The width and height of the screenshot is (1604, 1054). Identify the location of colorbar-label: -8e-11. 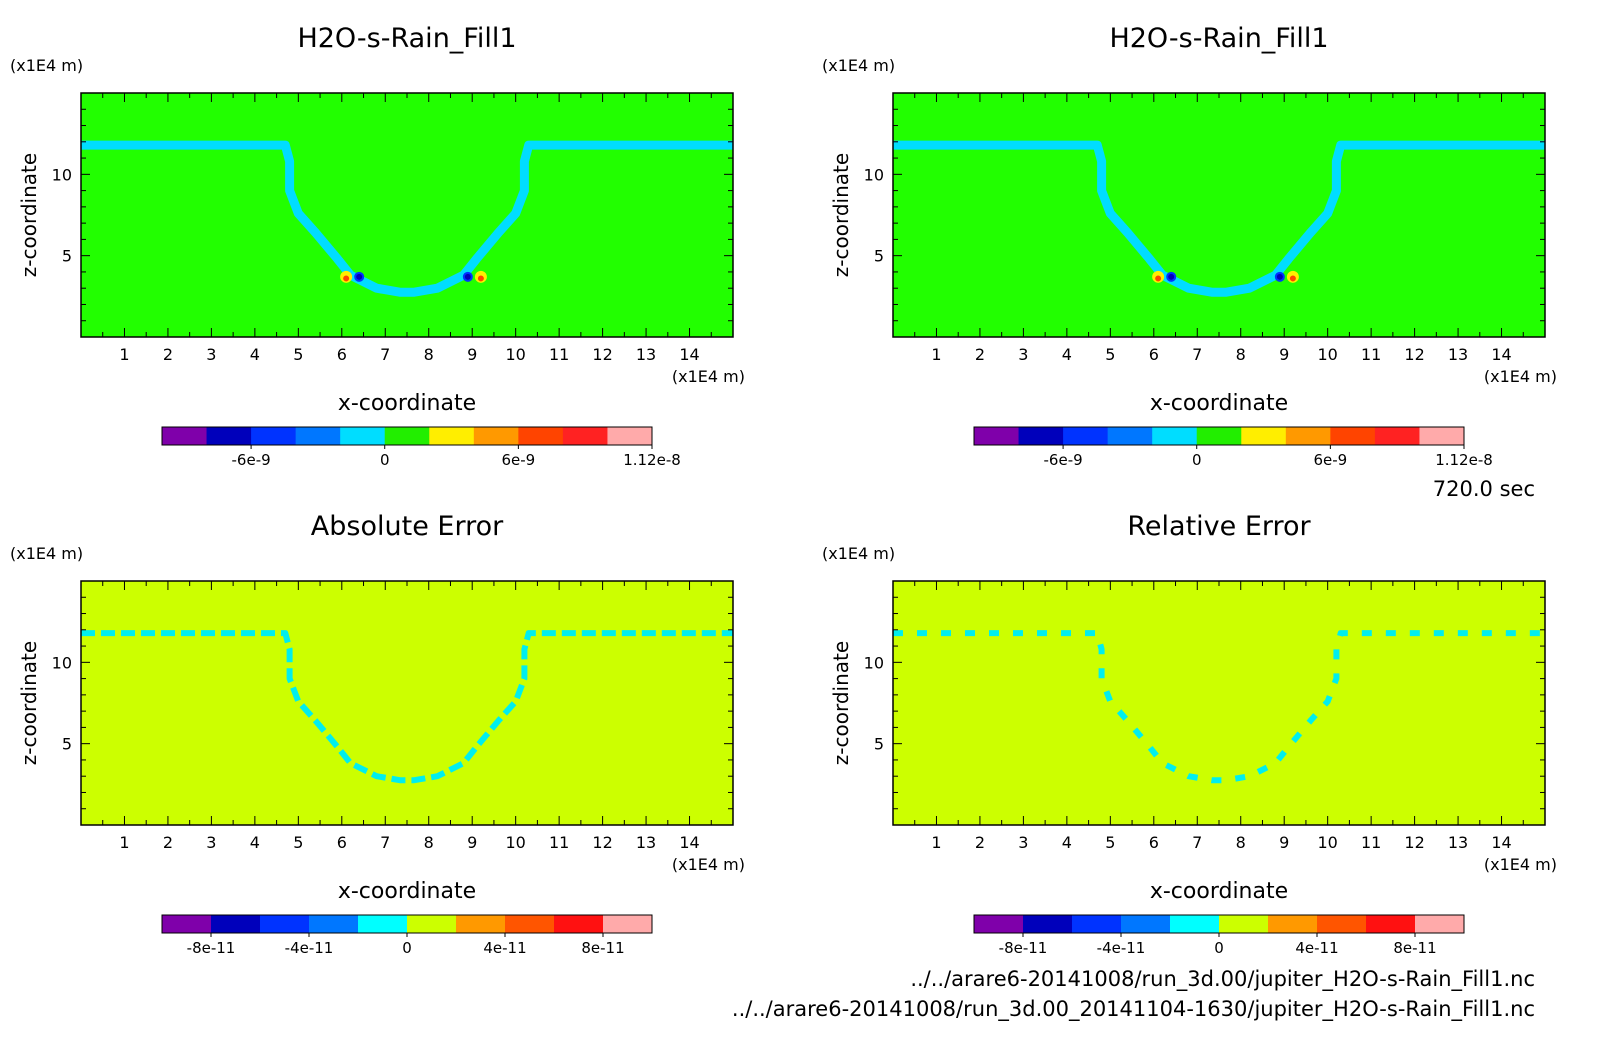
(211, 948).